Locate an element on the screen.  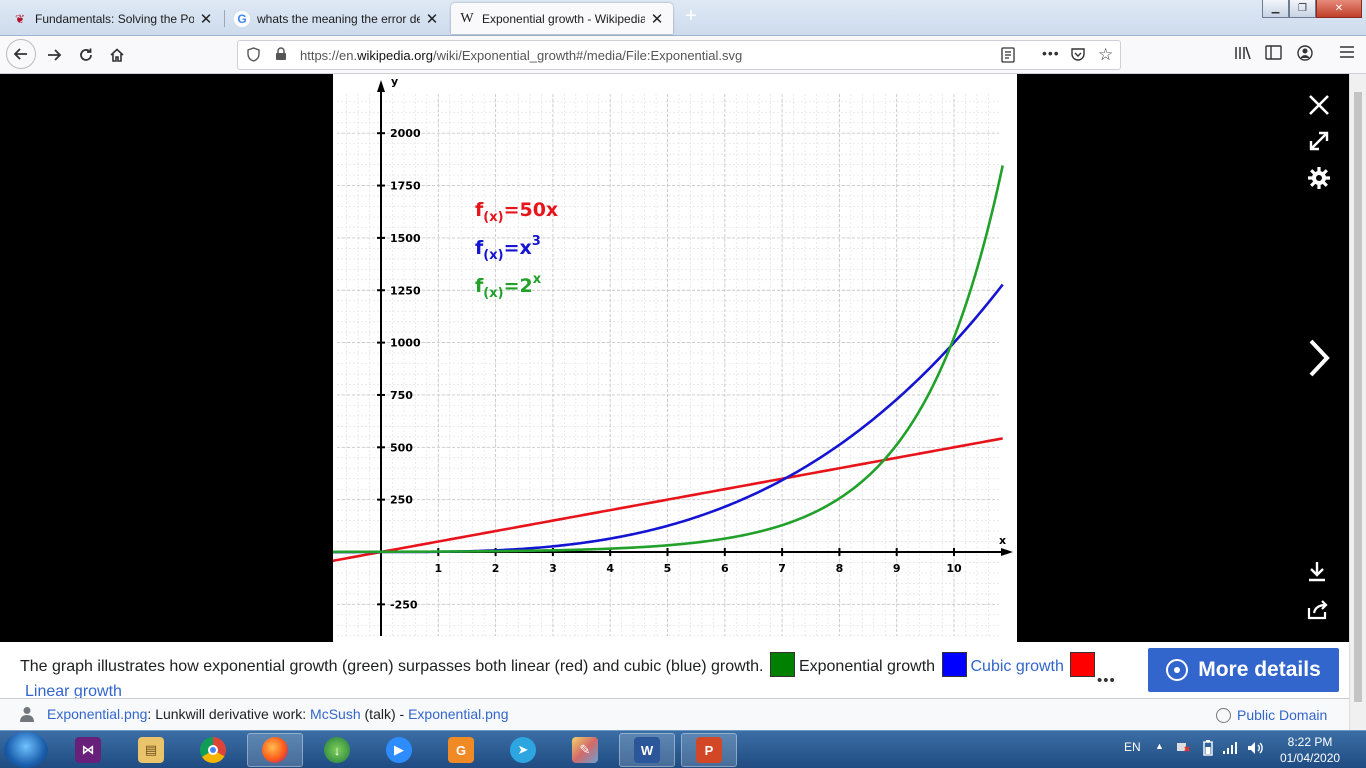
tab-exponential-growth: W Exponential growth - Wikipedia ✕ is located at coordinates (562, 18).